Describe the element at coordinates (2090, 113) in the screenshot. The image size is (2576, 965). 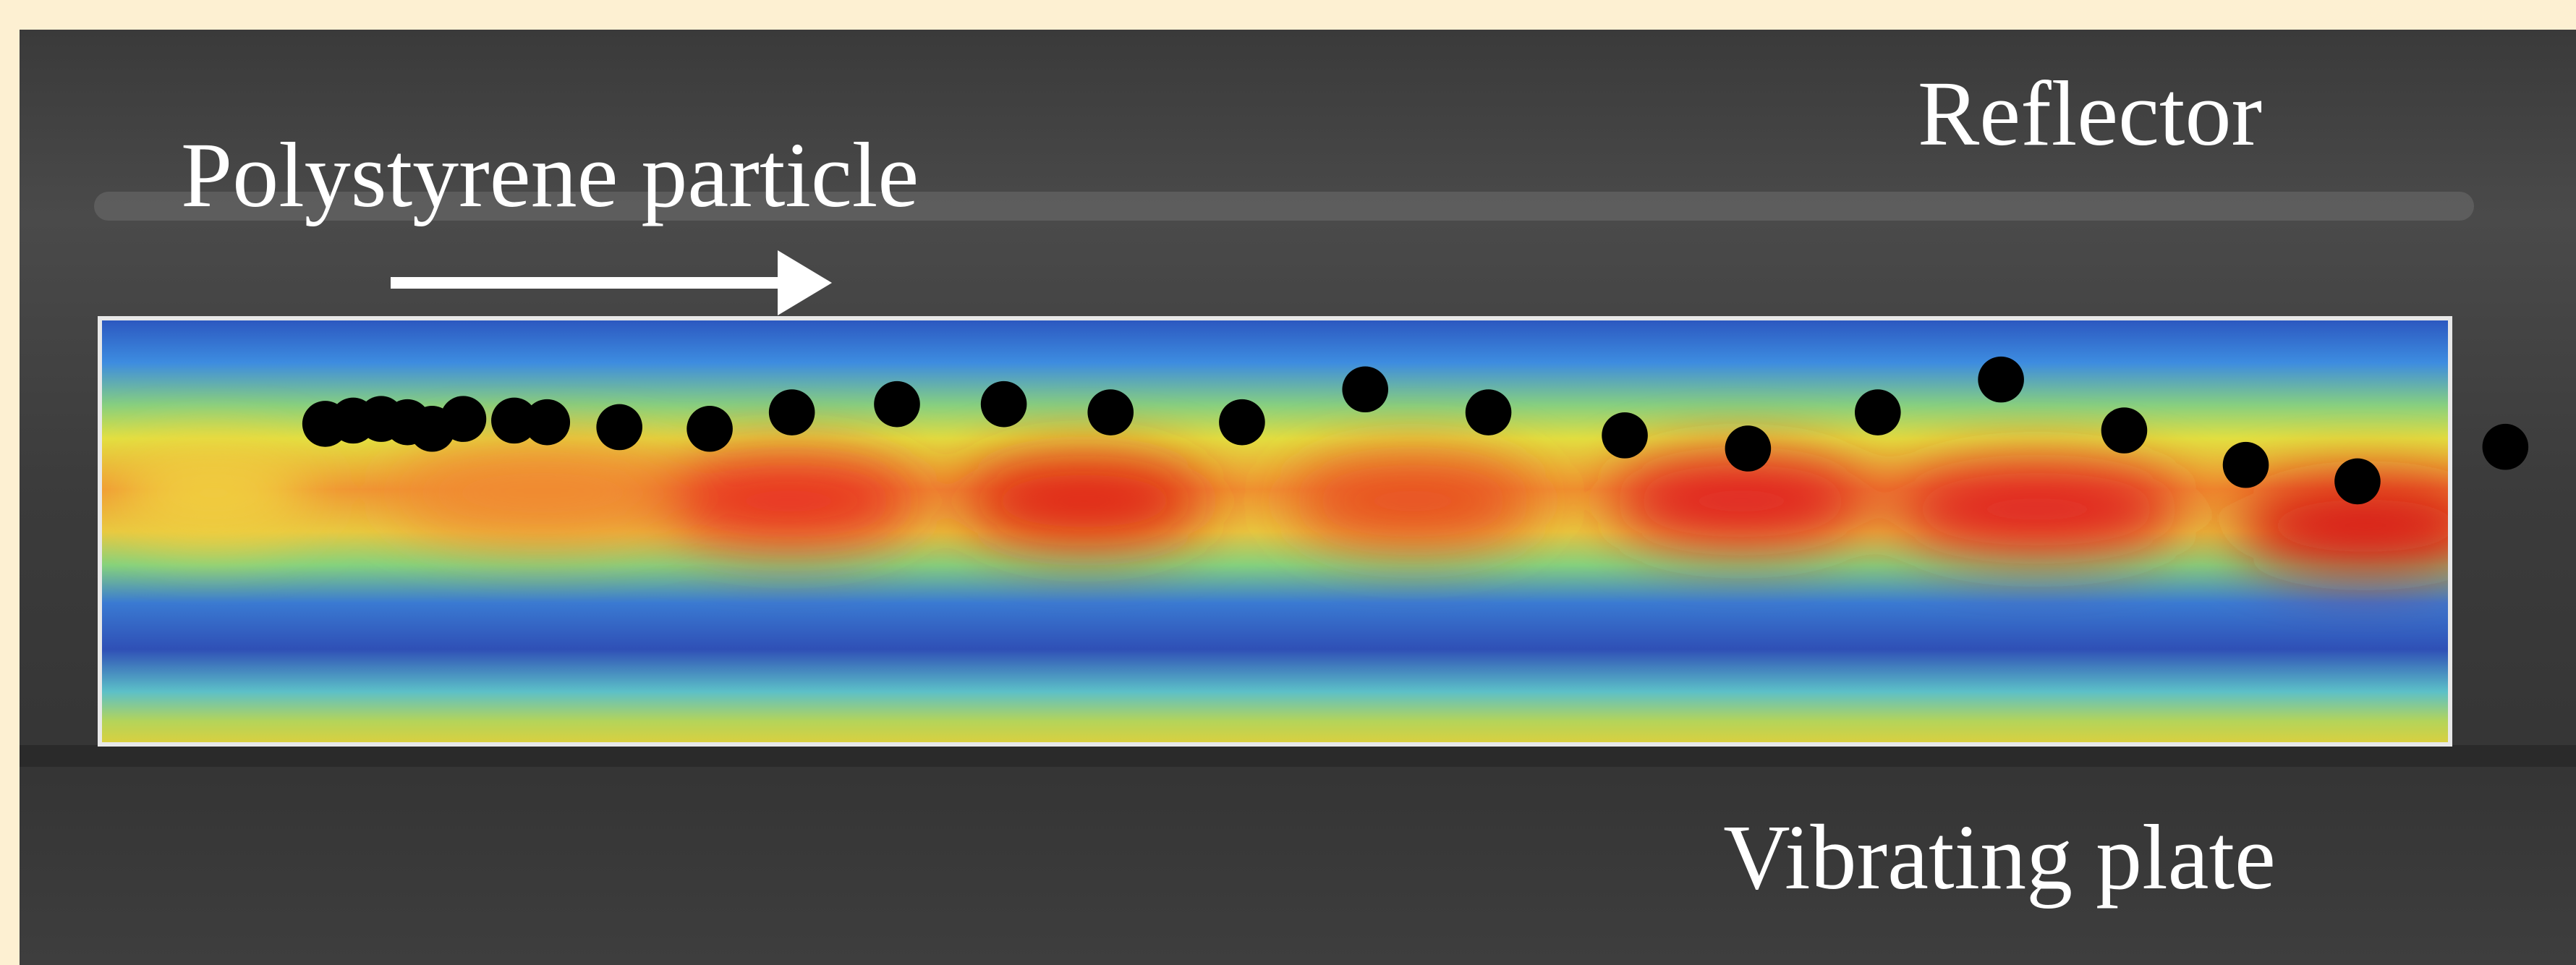
I see `reflector-label: Reflector` at that location.